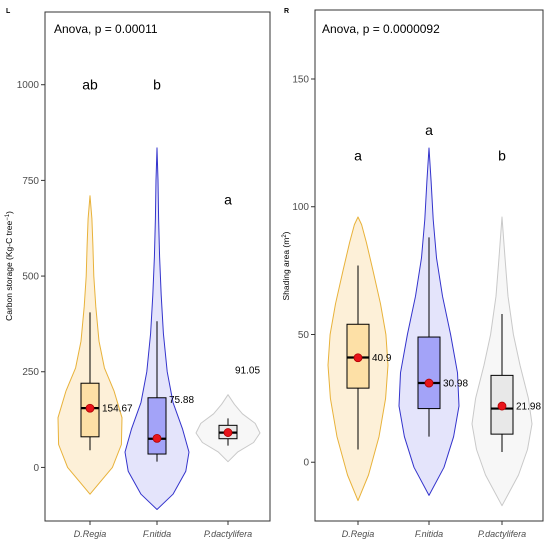 Image resolution: width=550 pixels, height=543 pixels. I want to click on left-y-tick-label: 1000, so click(28, 85).